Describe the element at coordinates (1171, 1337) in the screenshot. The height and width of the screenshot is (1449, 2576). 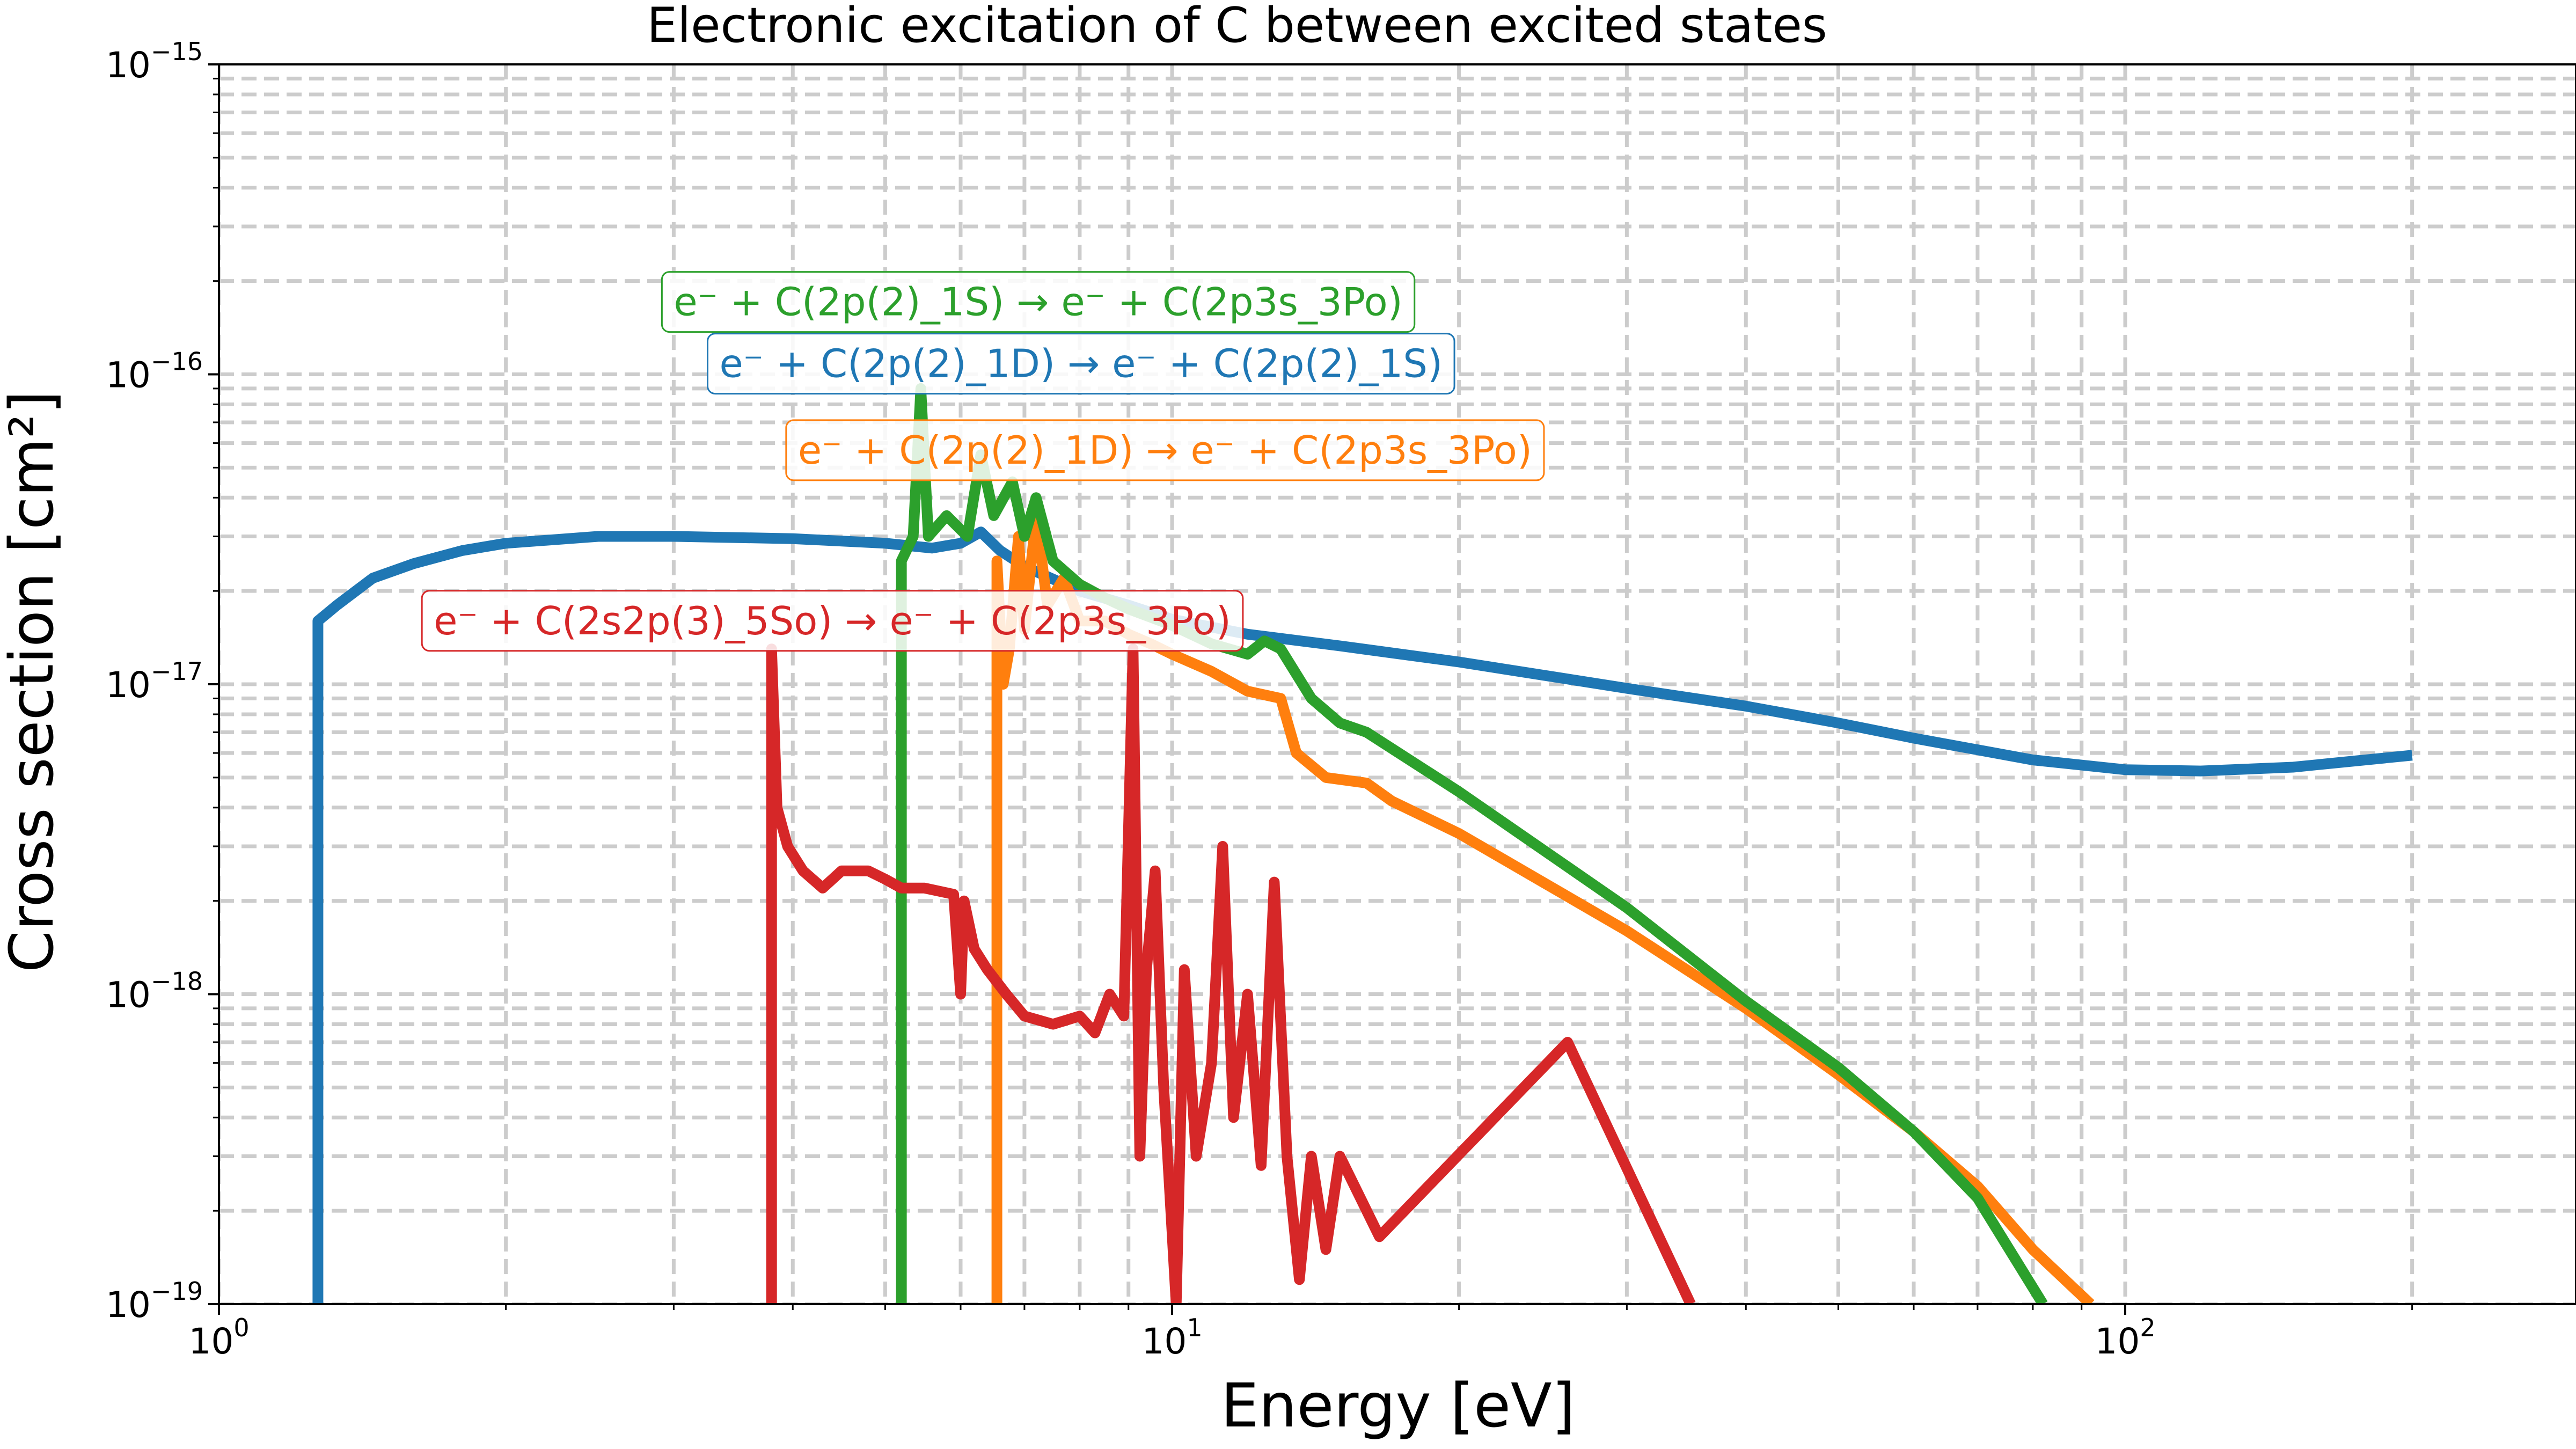
I see `x-tick-label: 10¹` at that location.